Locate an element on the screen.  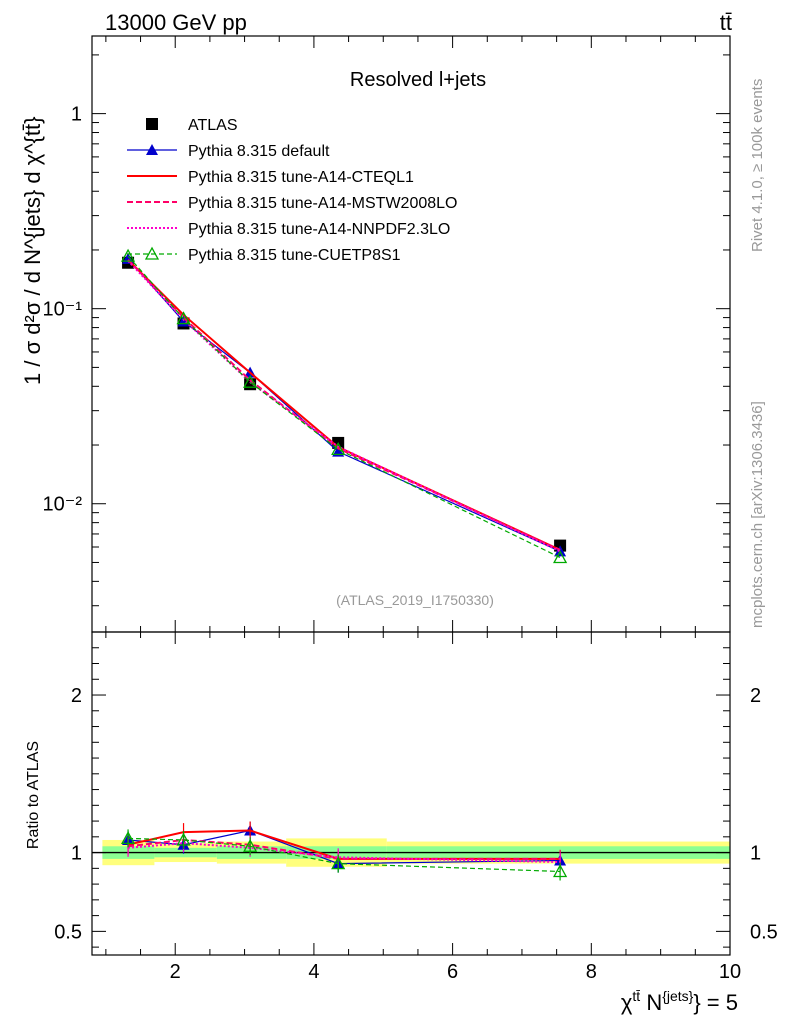
ratio-y-tick-label: 0.5 is located at coordinates (68, 932).